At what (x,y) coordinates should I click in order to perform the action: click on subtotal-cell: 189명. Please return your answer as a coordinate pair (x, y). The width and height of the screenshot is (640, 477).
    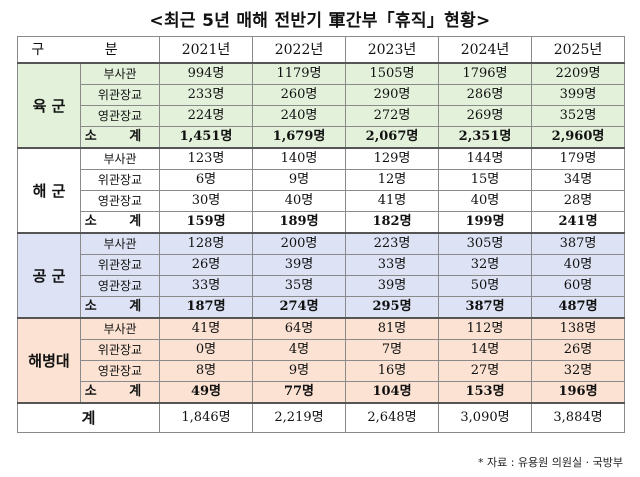
    Looking at the image, I should click on (299, 222).